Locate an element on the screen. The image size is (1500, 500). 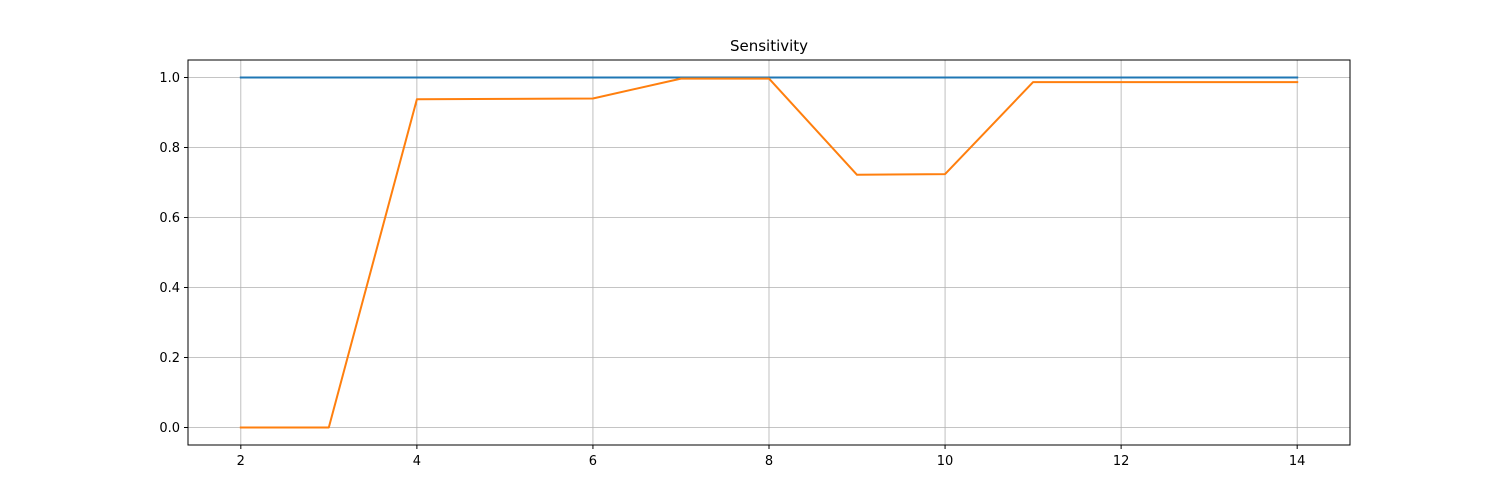
y-tick-label: 0.4 is located at coordinates (169, 288).